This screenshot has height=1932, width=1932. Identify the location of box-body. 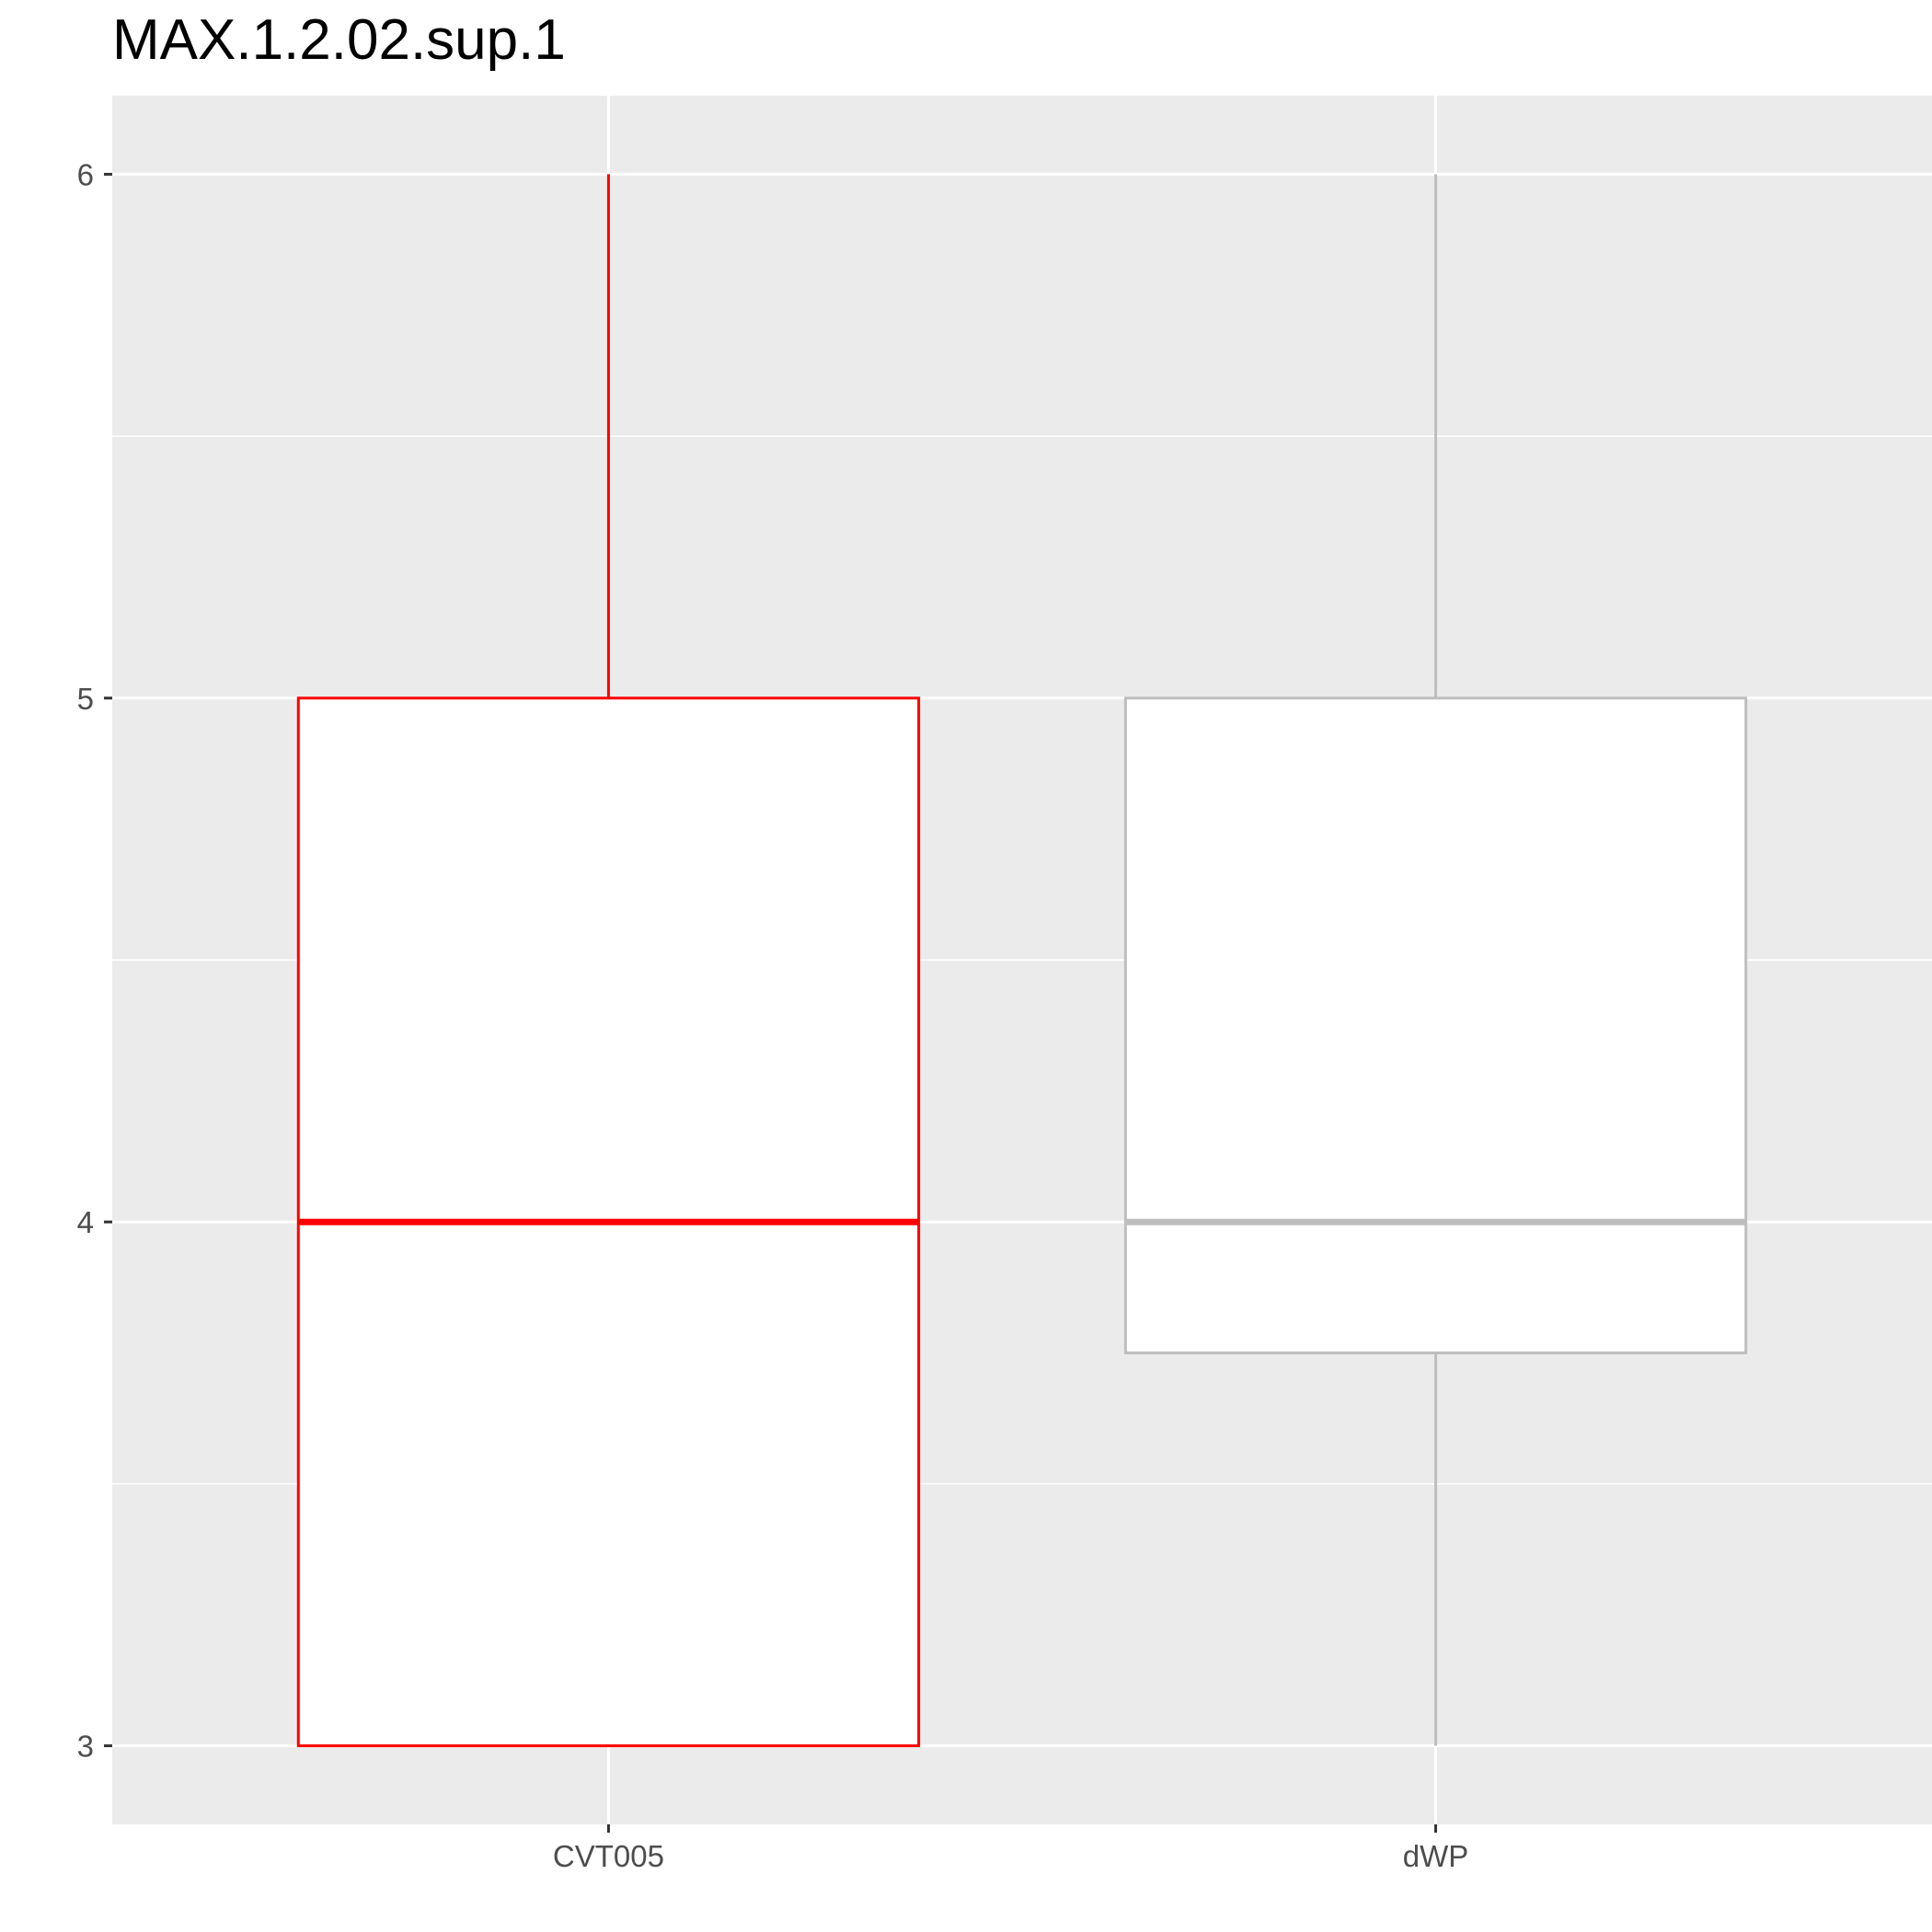
(1435, 1025).